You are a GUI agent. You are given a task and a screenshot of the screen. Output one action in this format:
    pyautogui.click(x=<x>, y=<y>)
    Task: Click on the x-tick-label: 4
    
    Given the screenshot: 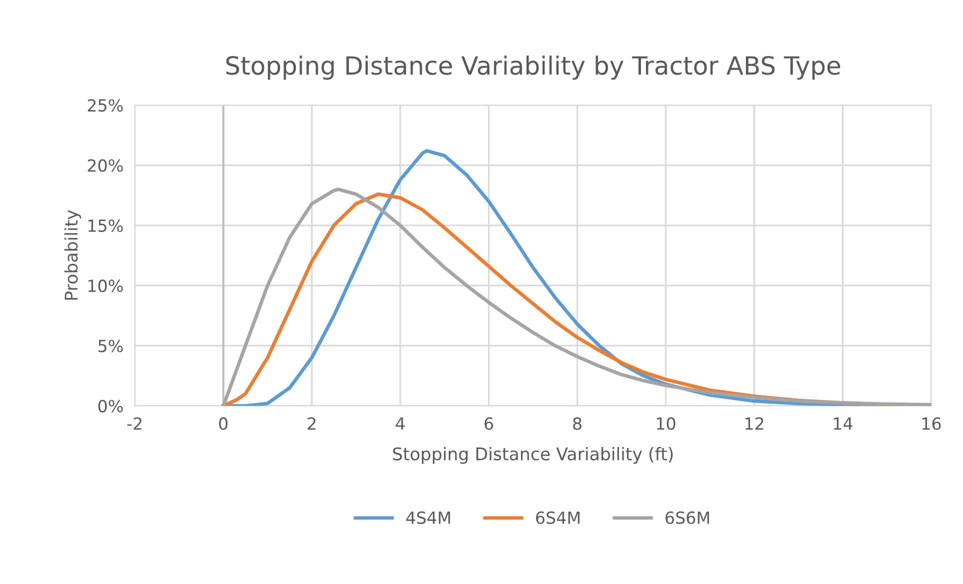 What is the action you would take?
    pyautogui.click(x=400, y=424)
    